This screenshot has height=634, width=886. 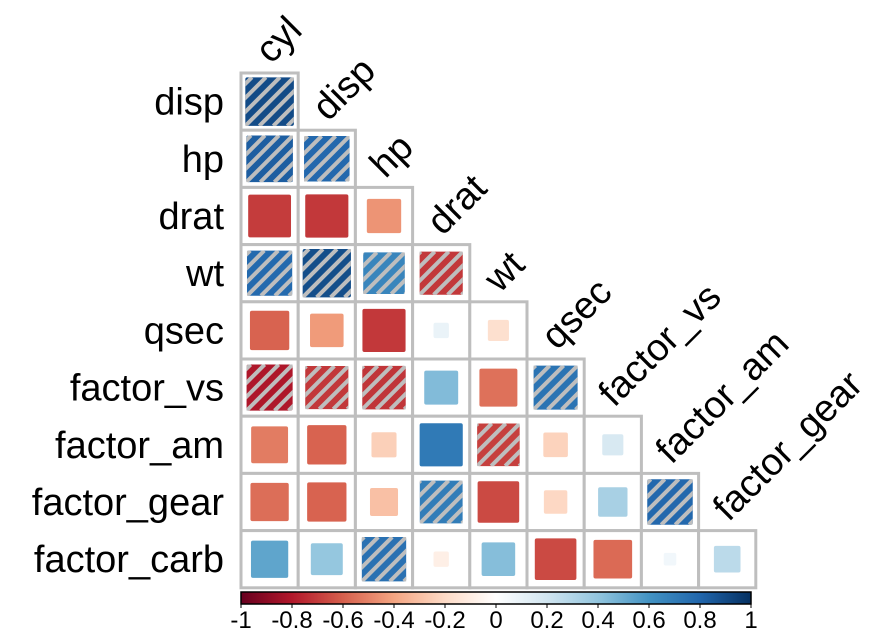 What do you see at coordinates (457, 205) in the screenshot?
I see `column-label-drat: drat` at bounding box center [457, 205].